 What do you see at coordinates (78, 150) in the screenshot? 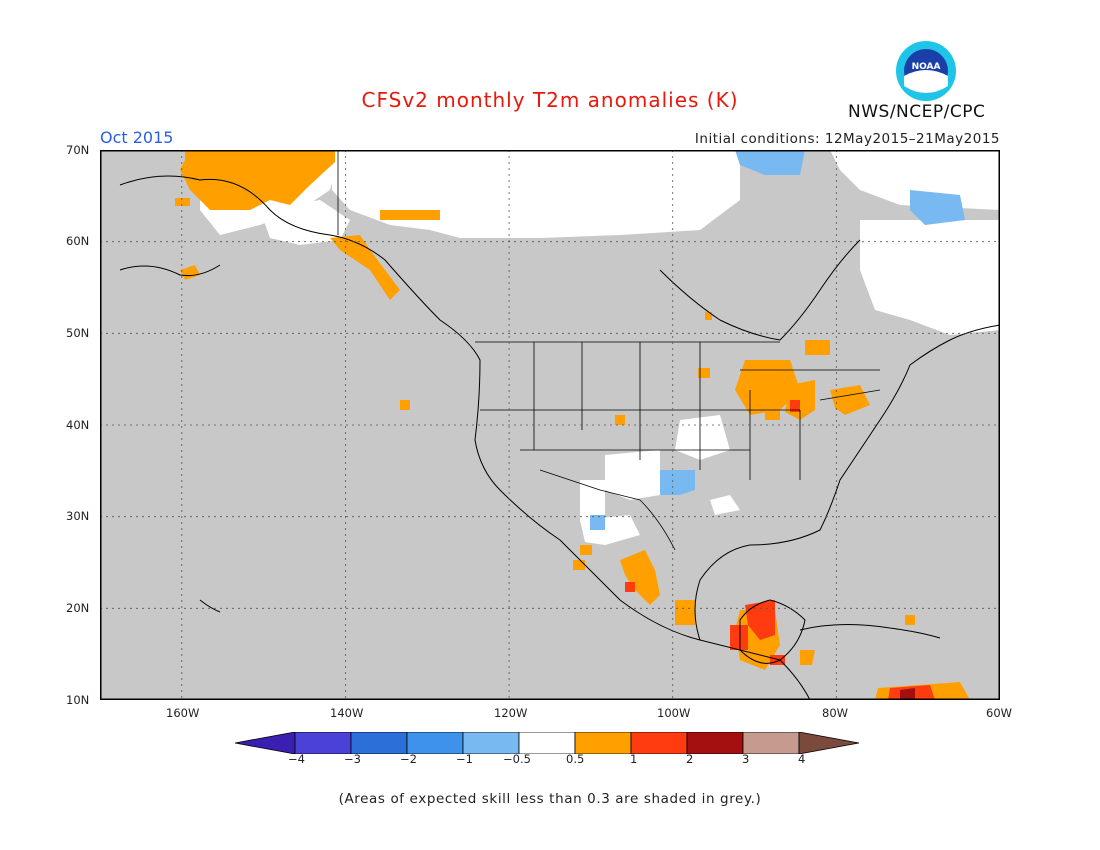
I see `lat-label: 70N` at bounding box center [78, 150].